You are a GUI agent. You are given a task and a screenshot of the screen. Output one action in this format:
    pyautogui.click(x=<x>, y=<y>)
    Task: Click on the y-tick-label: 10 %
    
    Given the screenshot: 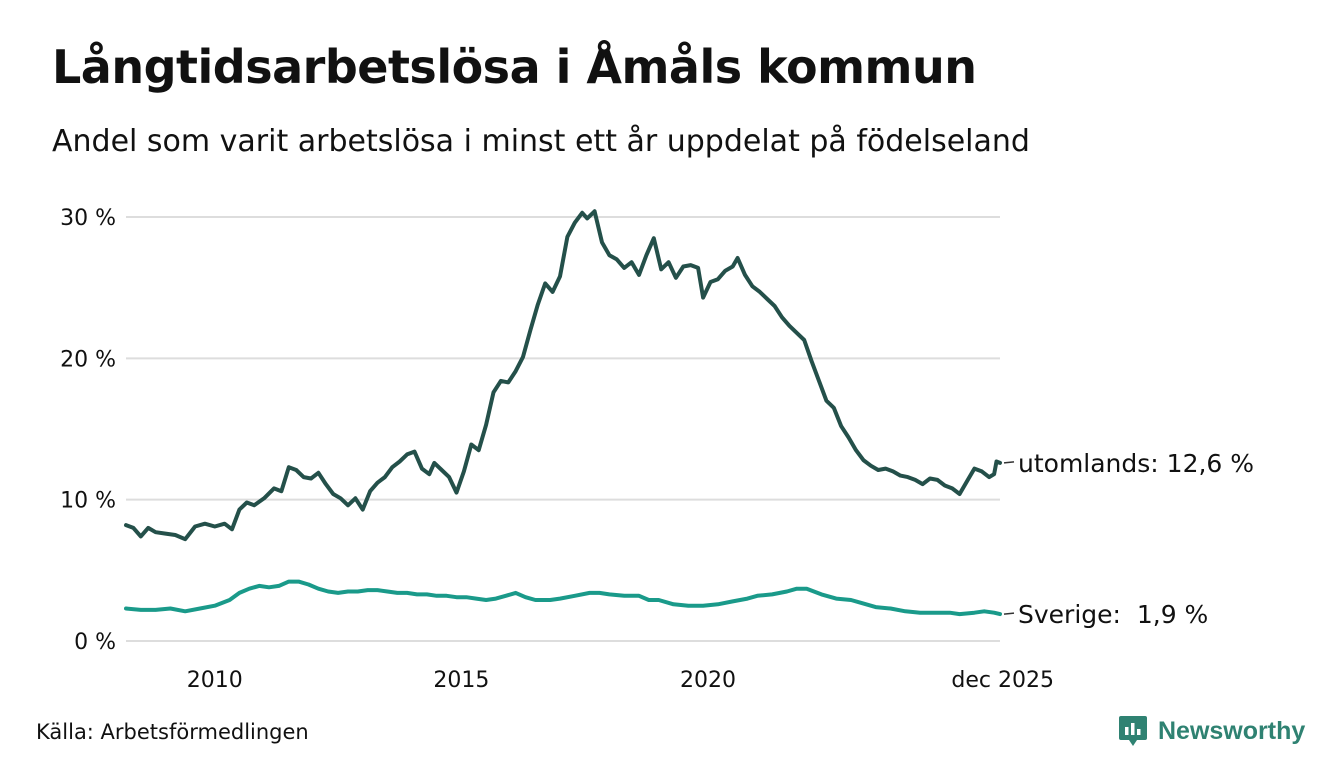 What is the action you would take?
    pyautogui.click(x=88, y=501)
    